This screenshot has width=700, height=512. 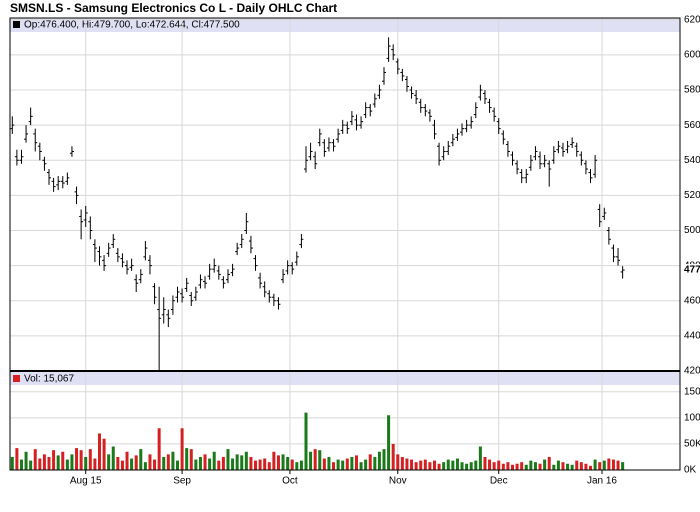 What do you see at coordinates (602, 481) in the screenshot?
I see `x-tick-label: Jan 16` at bounding box center [602, 481].